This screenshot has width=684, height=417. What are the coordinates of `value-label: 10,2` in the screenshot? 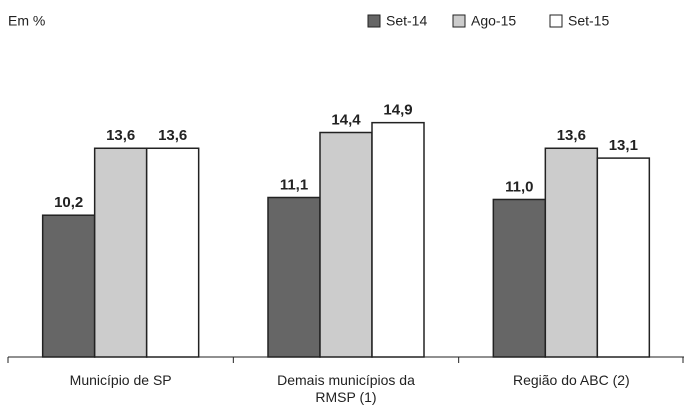 It's located at (68, 202).